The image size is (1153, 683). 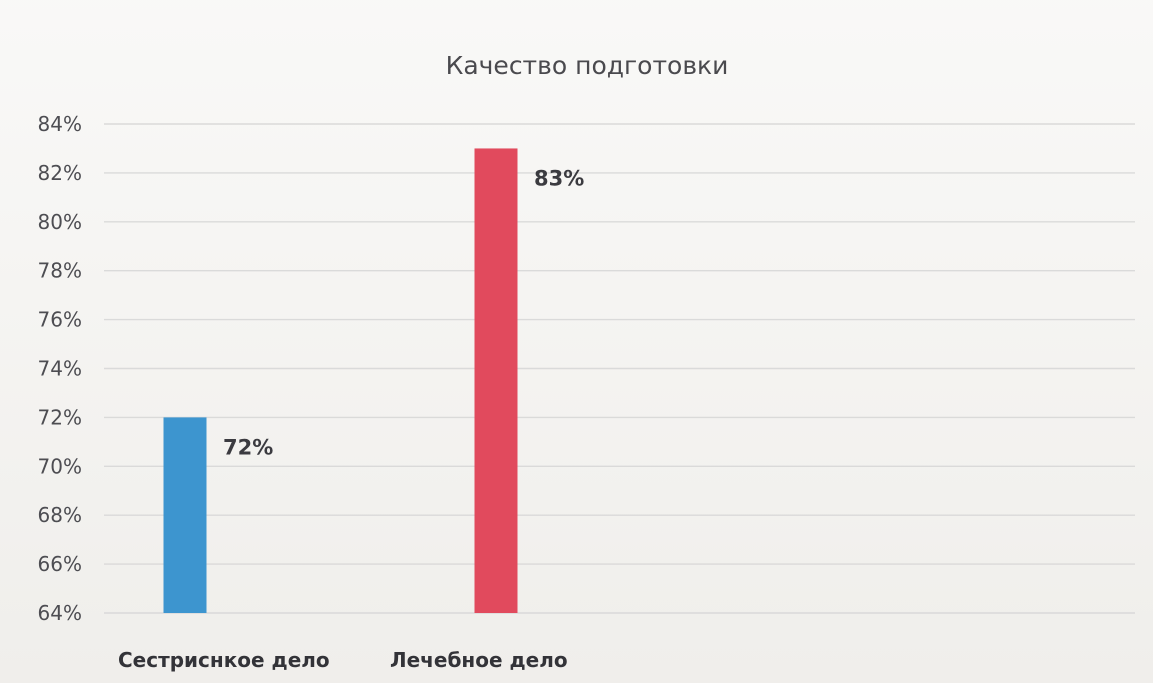 I want to click on y-tick-label: 76%, so click(x=60, y=320).